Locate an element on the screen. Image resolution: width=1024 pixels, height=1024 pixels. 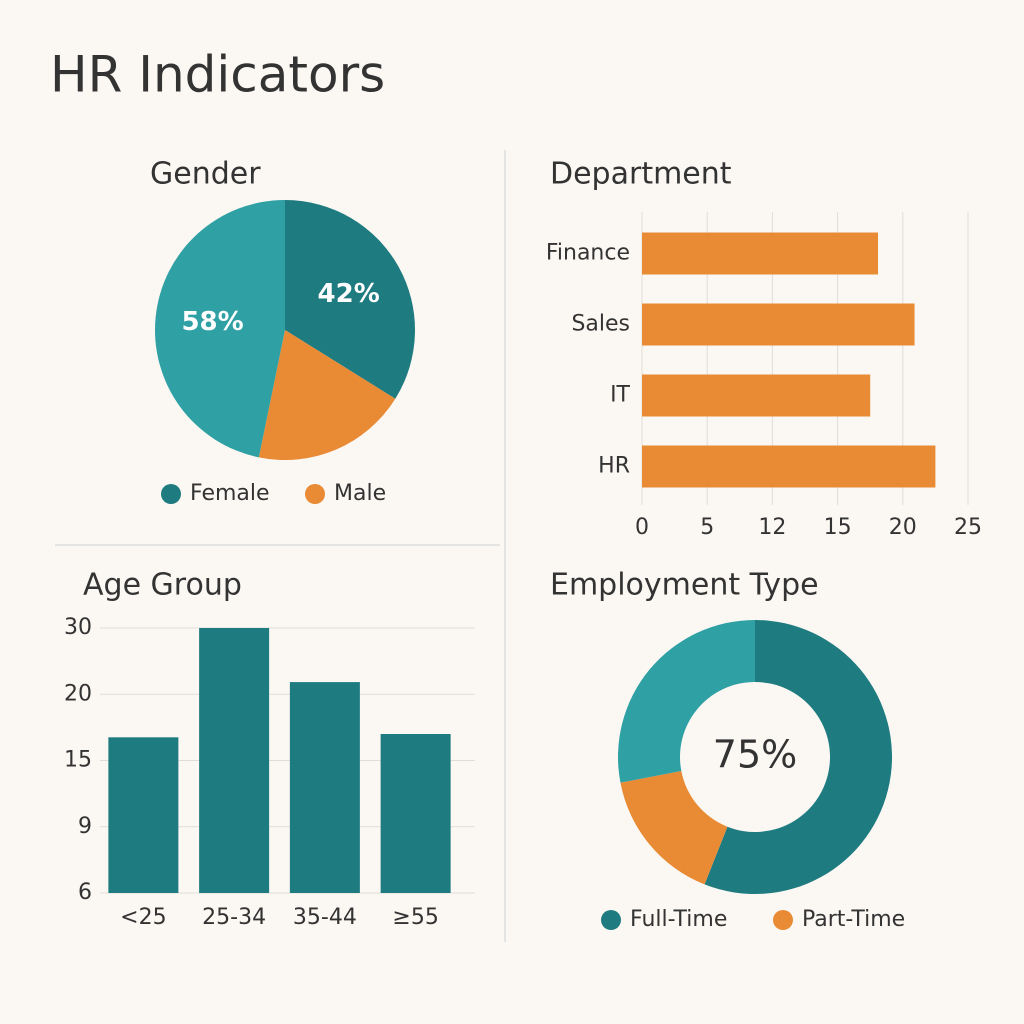
x-tick-label: <25 is located at coordinates (143, 917).